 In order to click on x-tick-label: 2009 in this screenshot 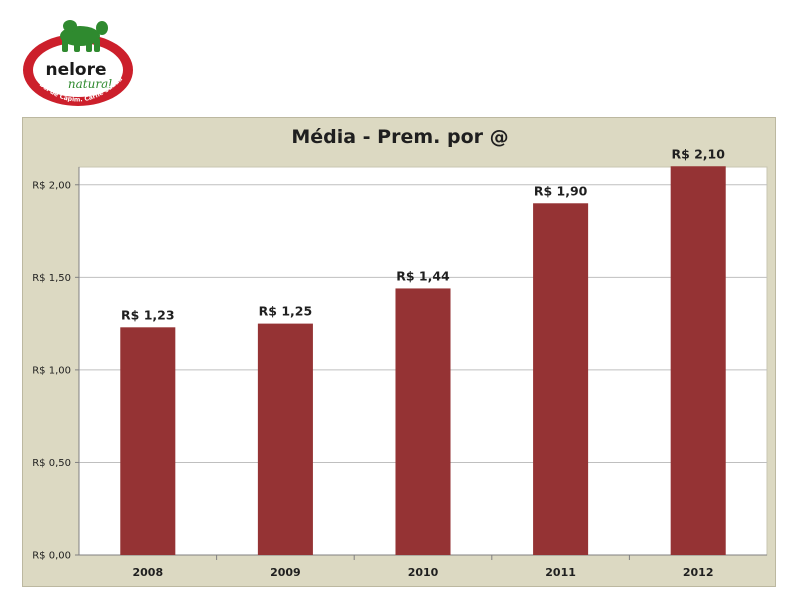, I will do `click(285, 572)`.